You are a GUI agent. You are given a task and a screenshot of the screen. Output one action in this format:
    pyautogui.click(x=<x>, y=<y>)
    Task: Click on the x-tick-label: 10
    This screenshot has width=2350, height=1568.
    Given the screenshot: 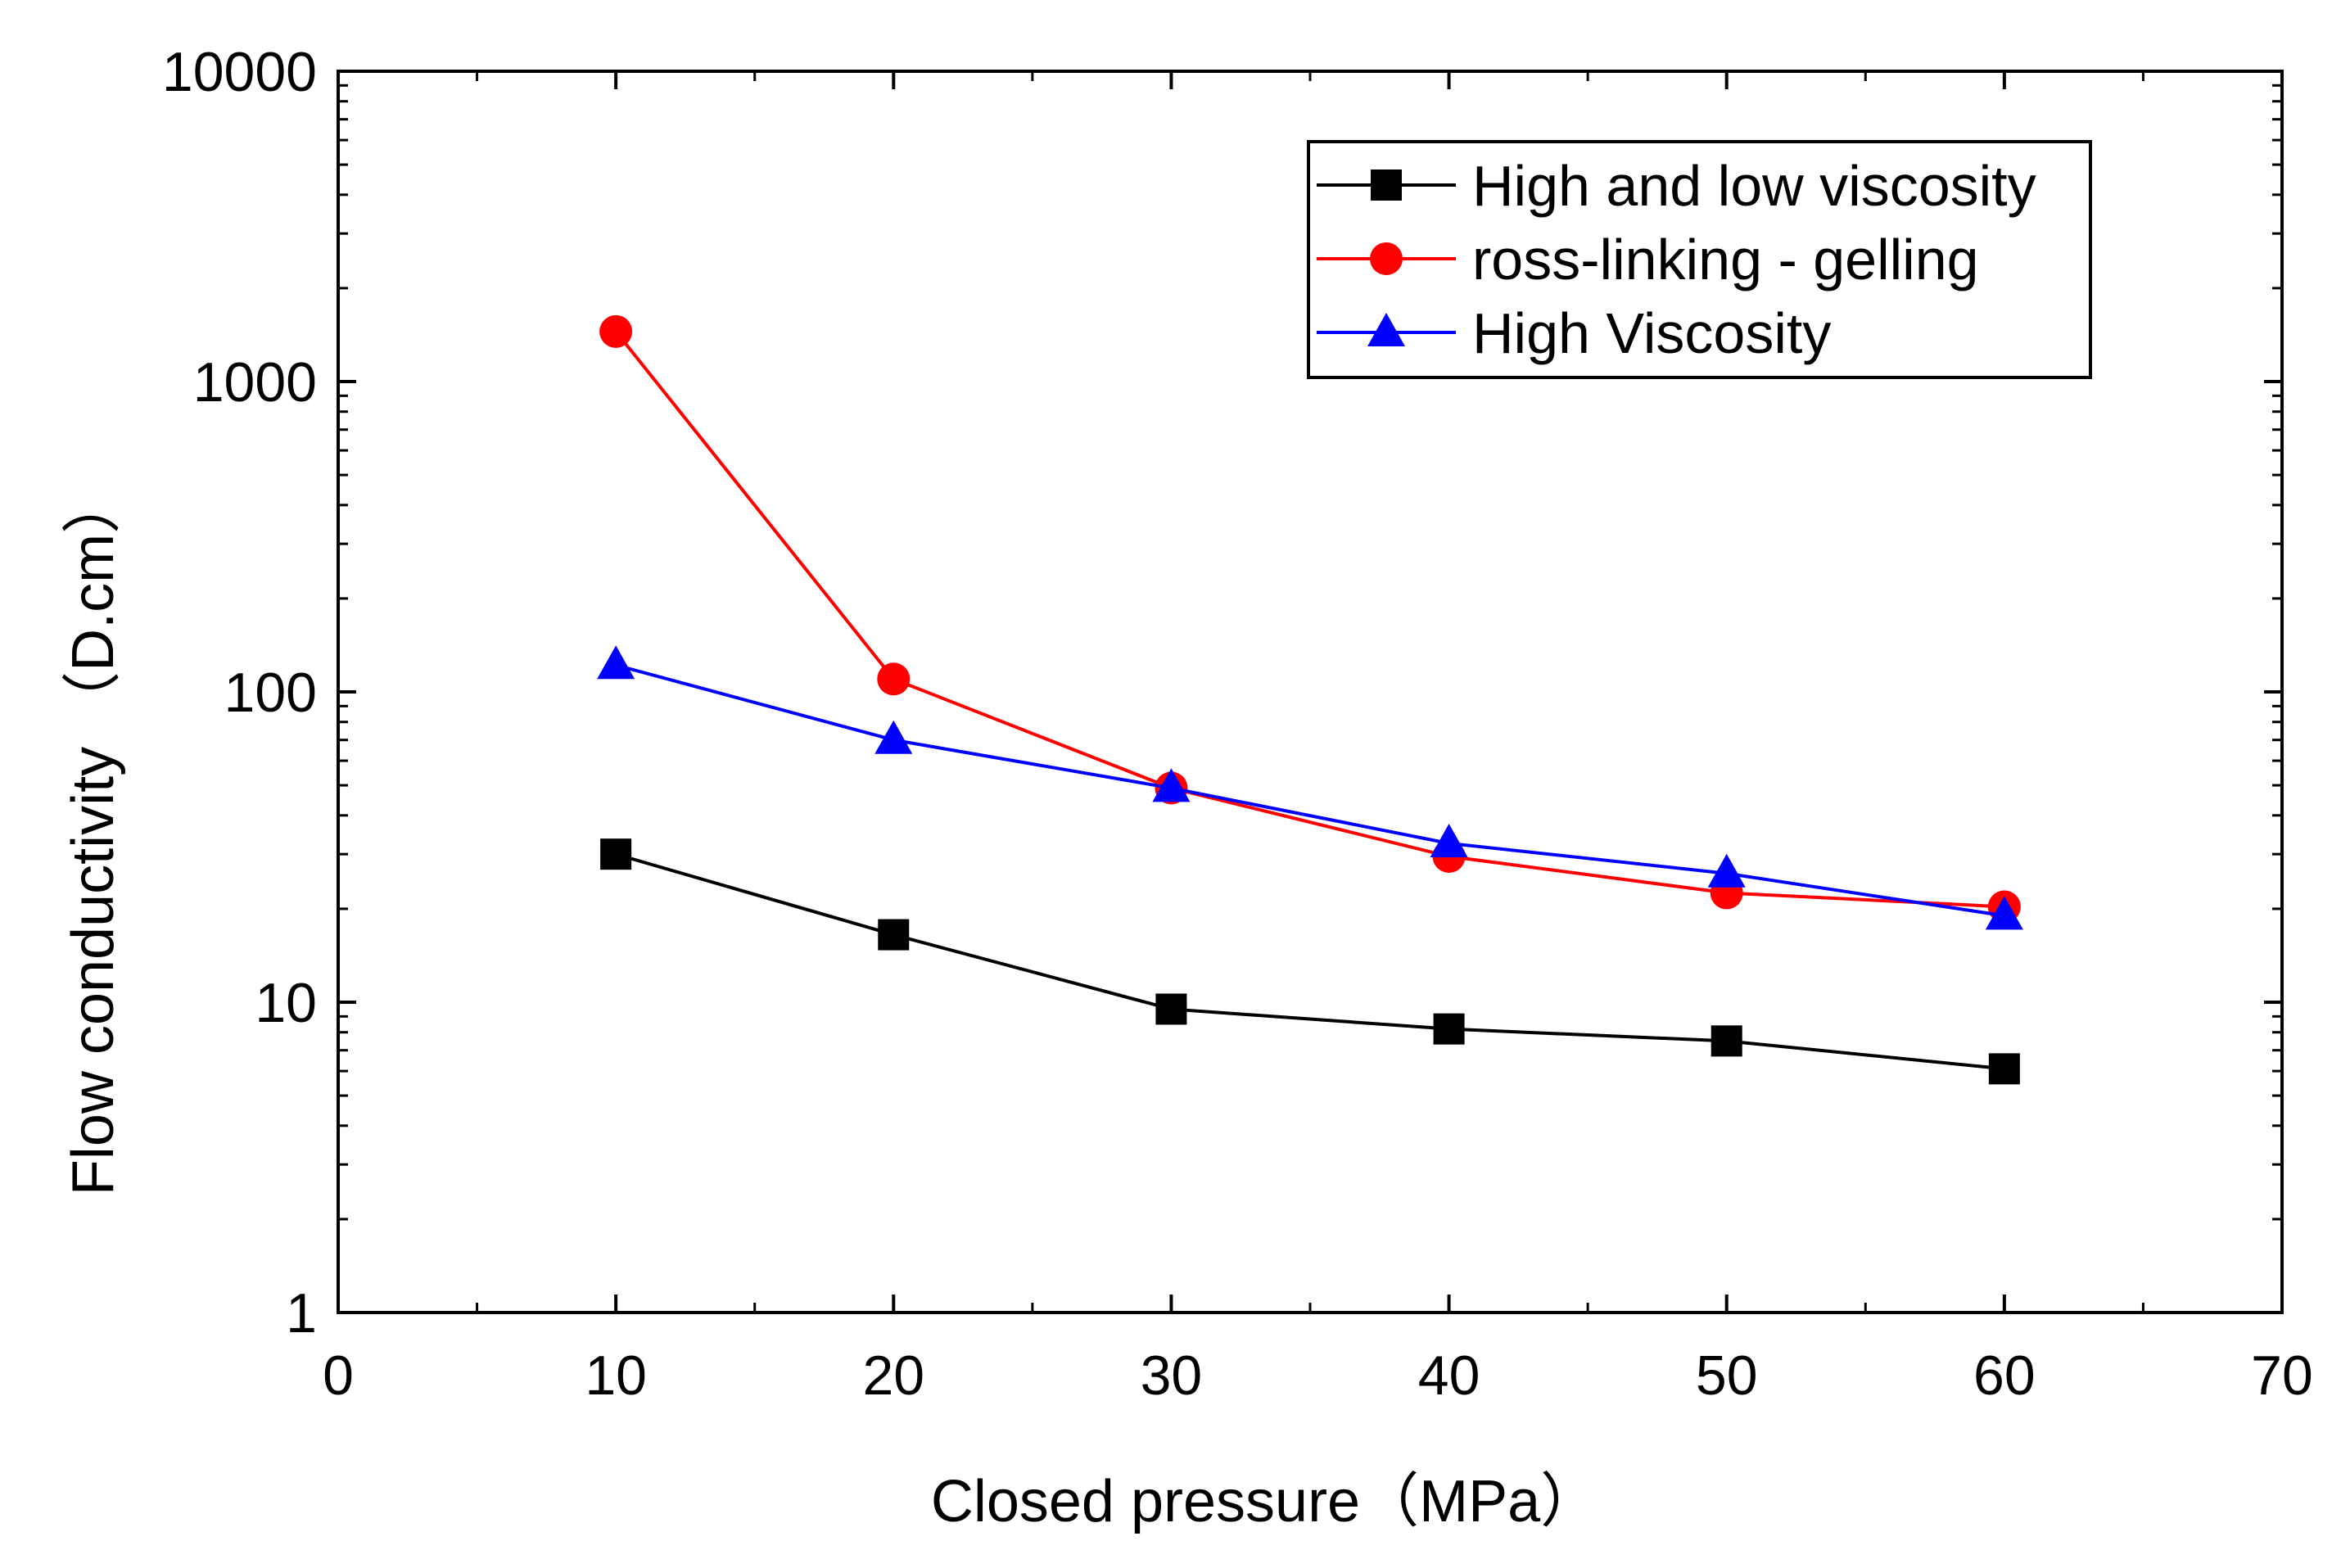 What is the action you would take?
    pyautogui.click(x=616, y=1376)
    